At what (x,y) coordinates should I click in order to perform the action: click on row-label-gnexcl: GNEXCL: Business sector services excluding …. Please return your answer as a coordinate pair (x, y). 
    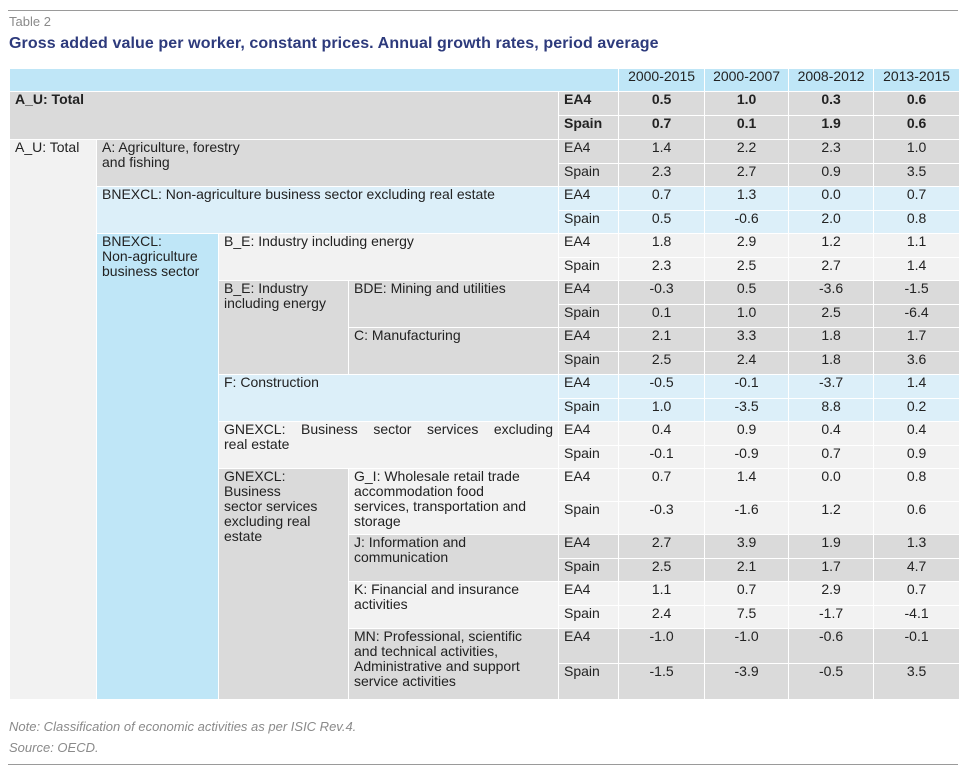
    Looking at the image, I should click on (283, 584).